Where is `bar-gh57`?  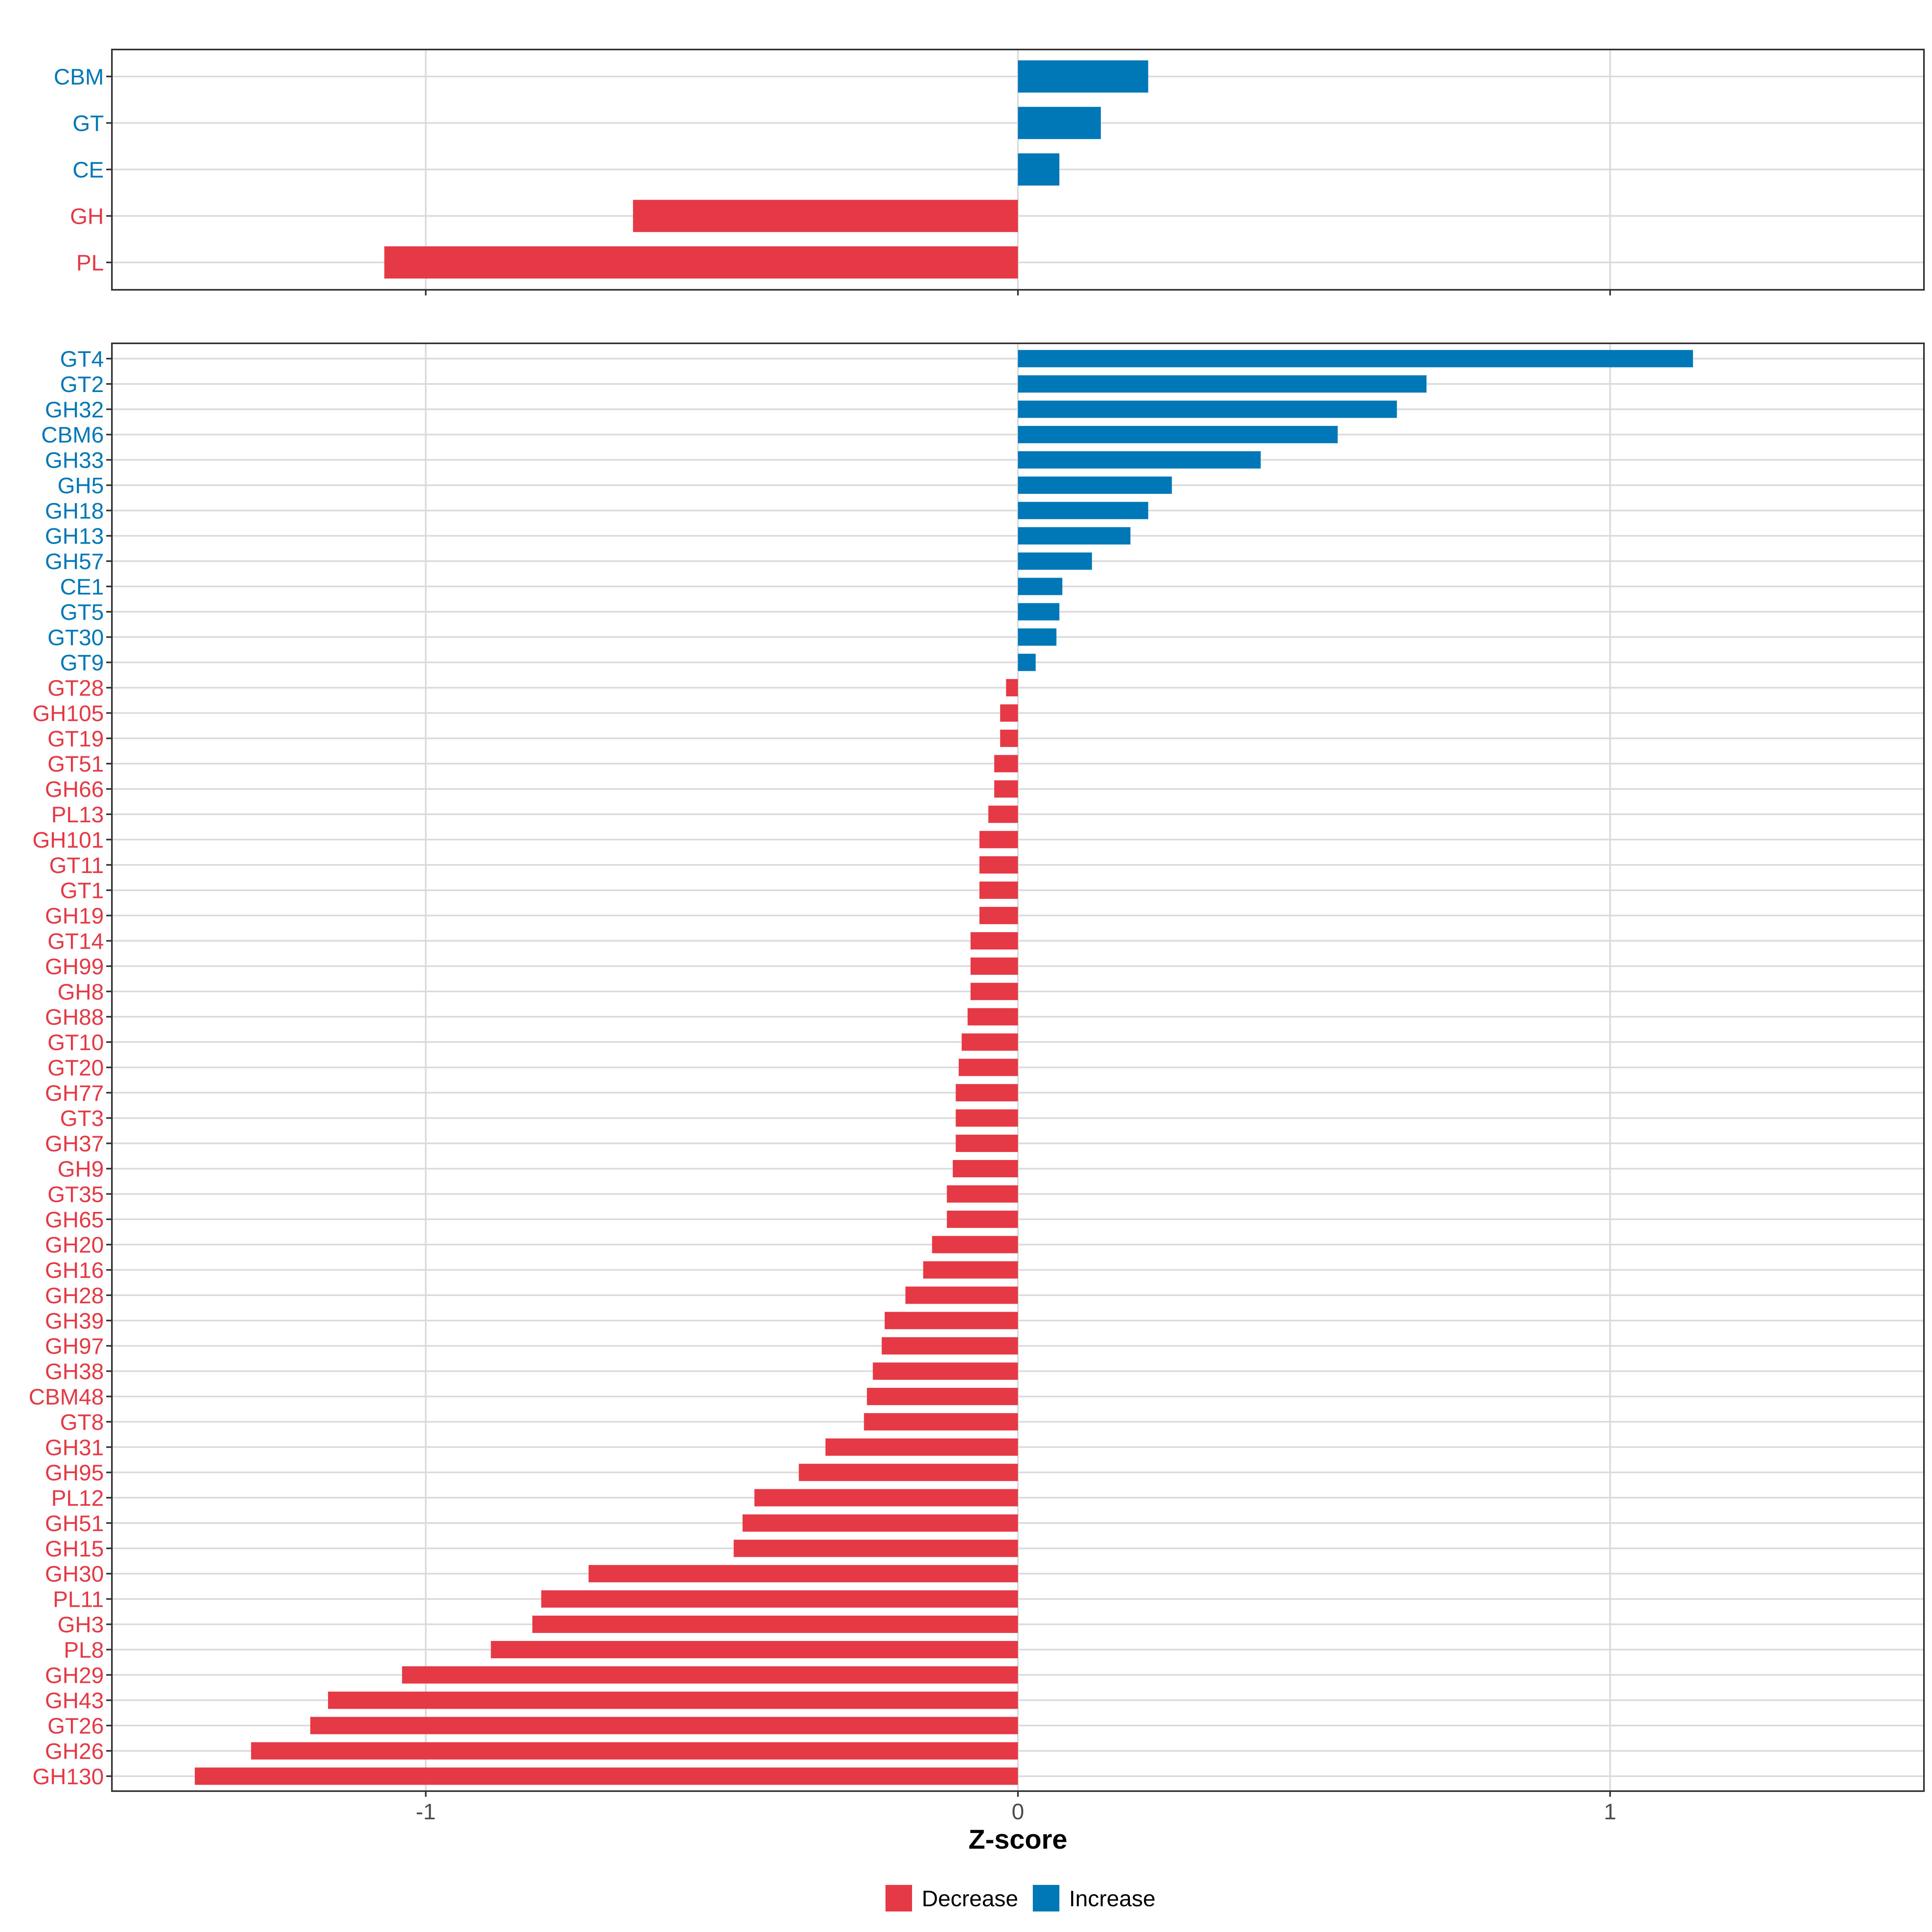 bar-gh57 is located at coordinates (1055, 561).